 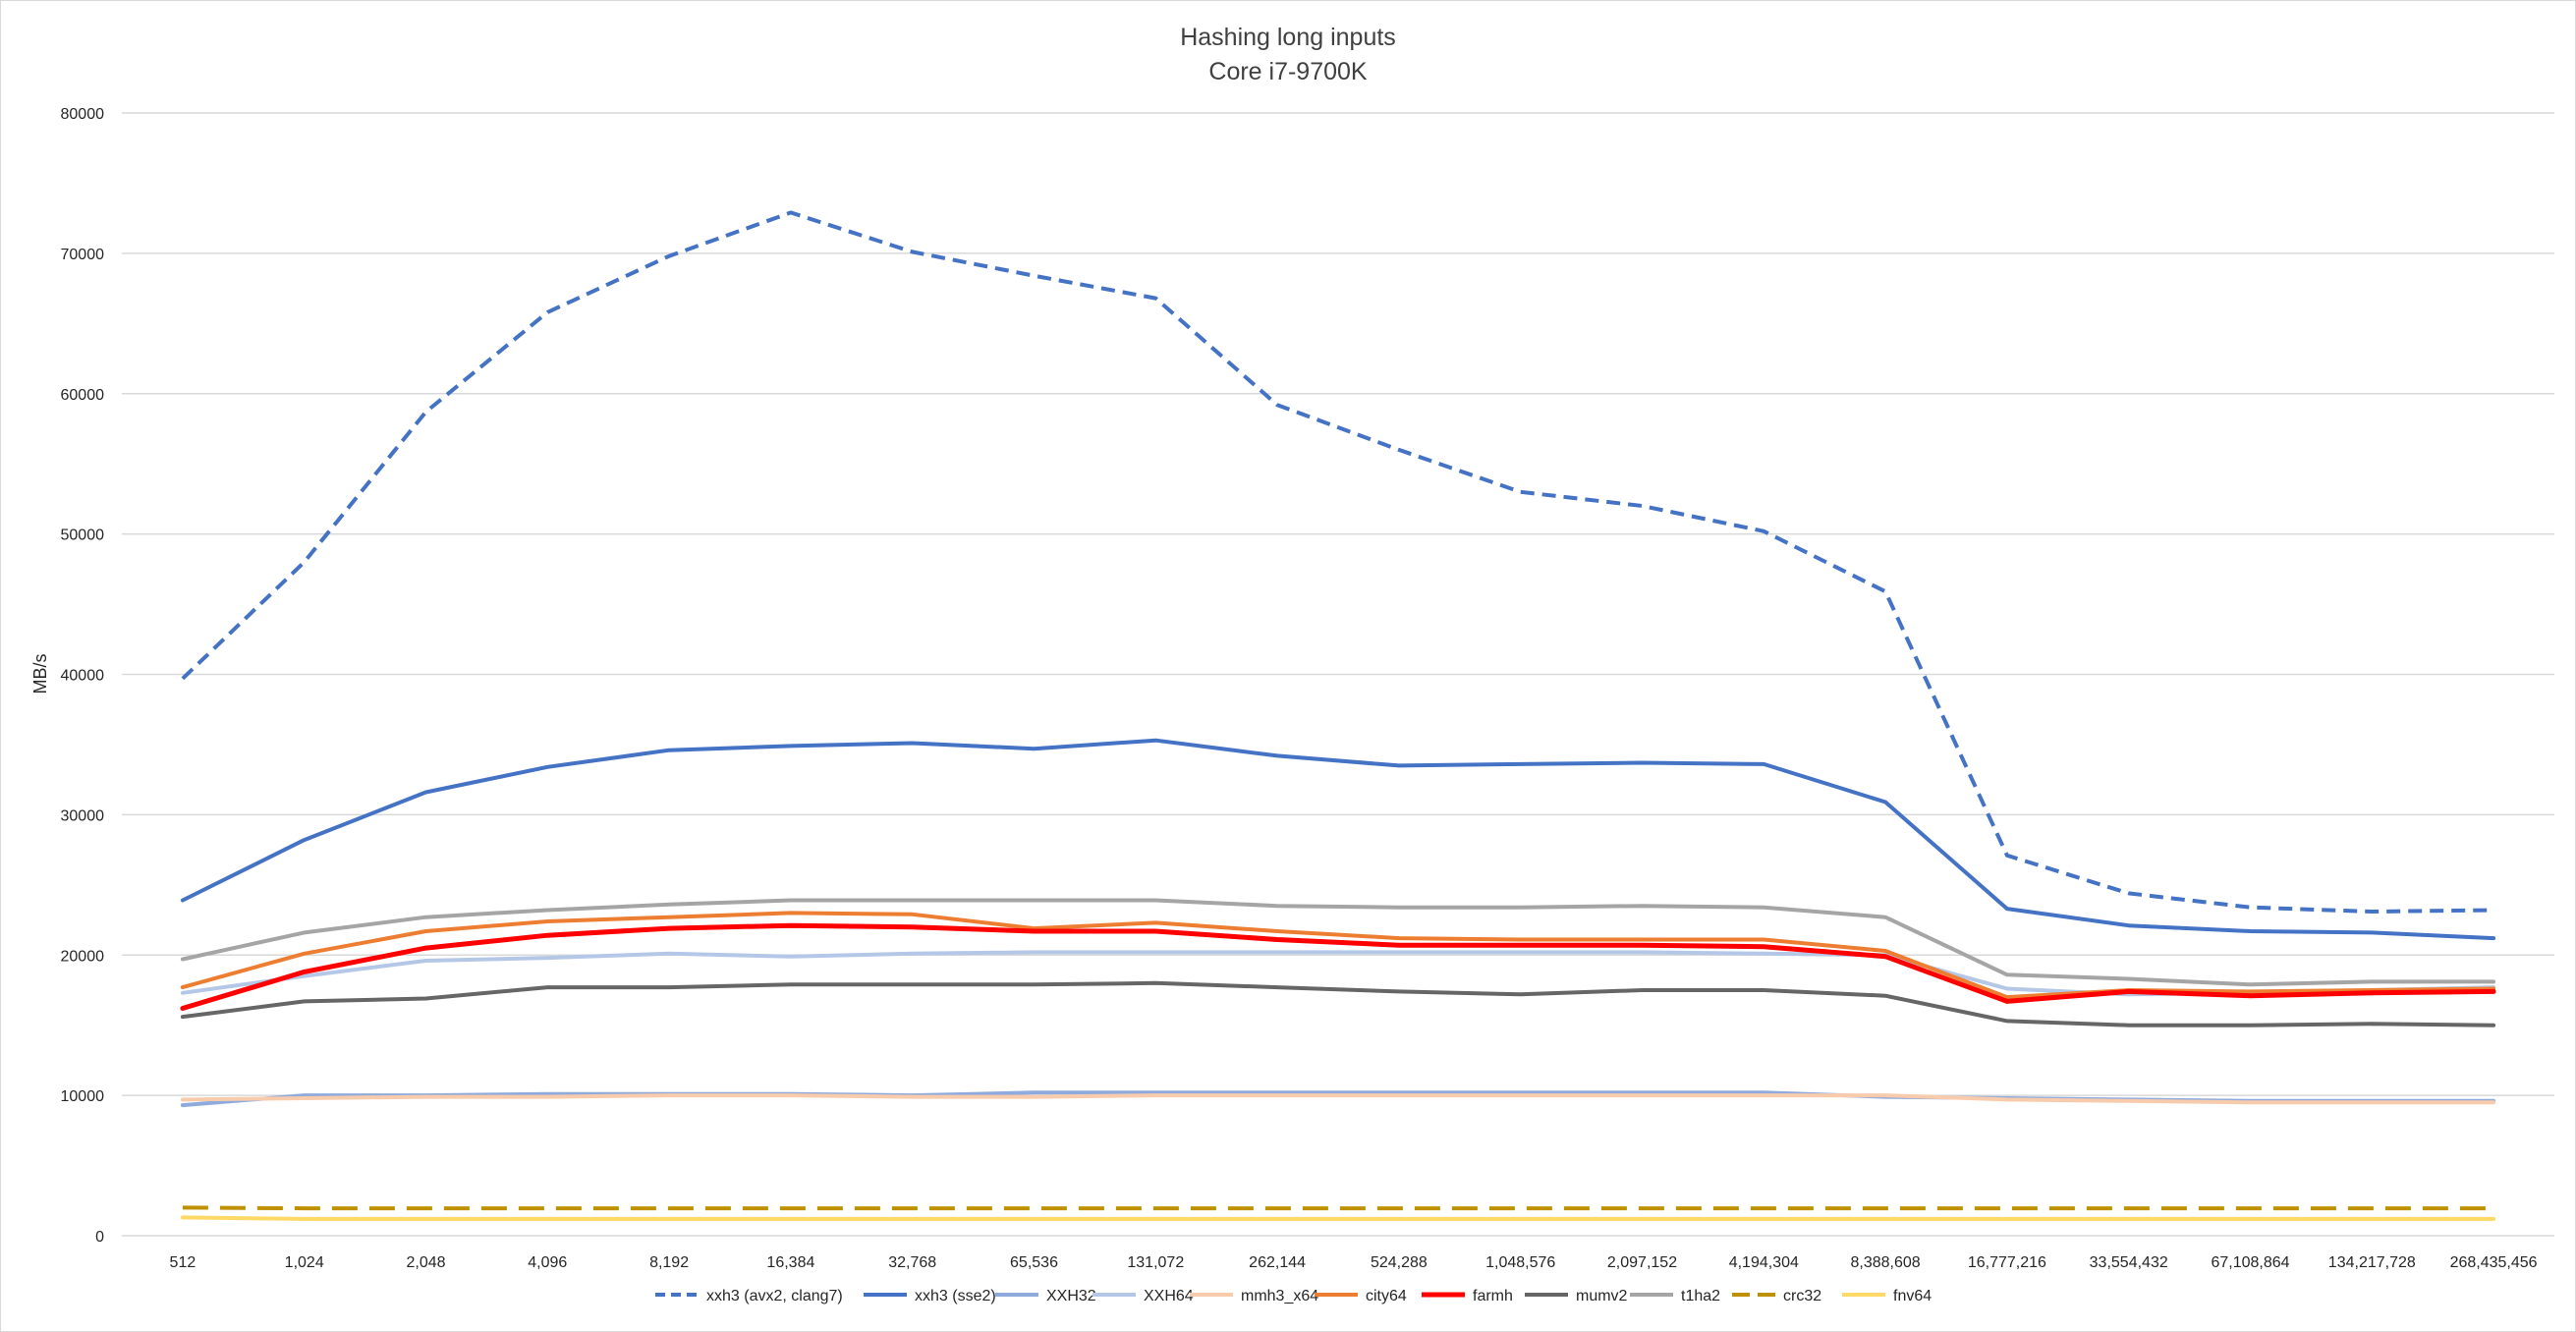 What do you see at coordinates (425, 1262) in the screenshot?
I see `x-tick-label: 2,048` at bounding box center [425, 1262].